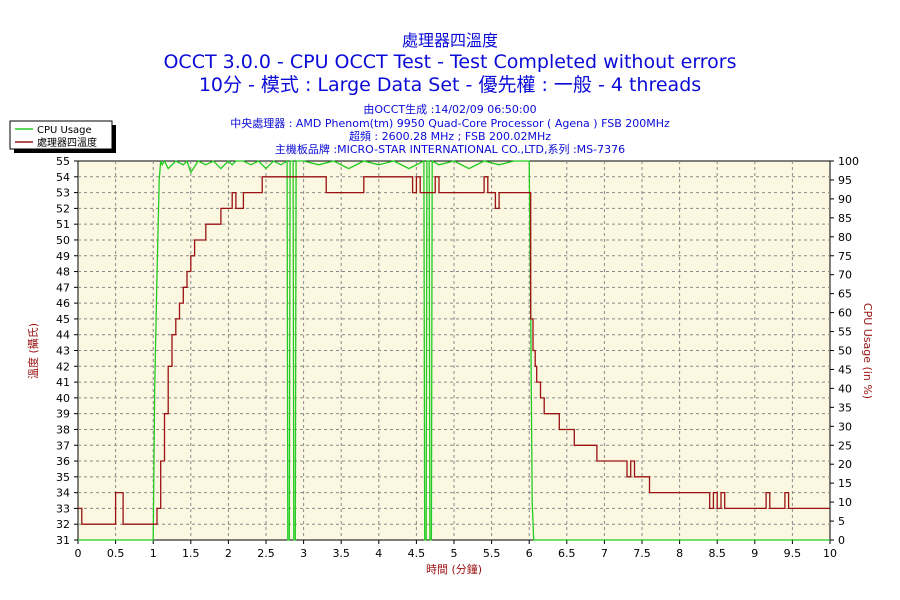 This screenshot has width=900, height=600. I want to click on x-tick-label: 10, so click(830, 553).